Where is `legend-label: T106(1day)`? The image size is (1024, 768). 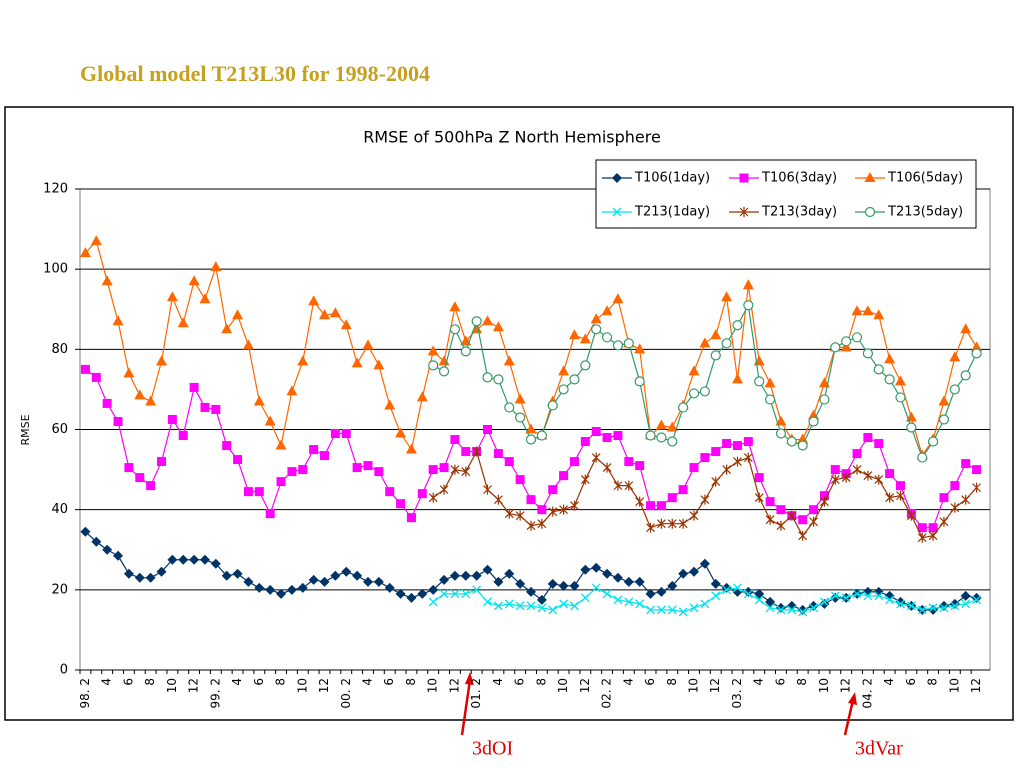 legend-label: T106(1day) is located at coordinates (672, 178).